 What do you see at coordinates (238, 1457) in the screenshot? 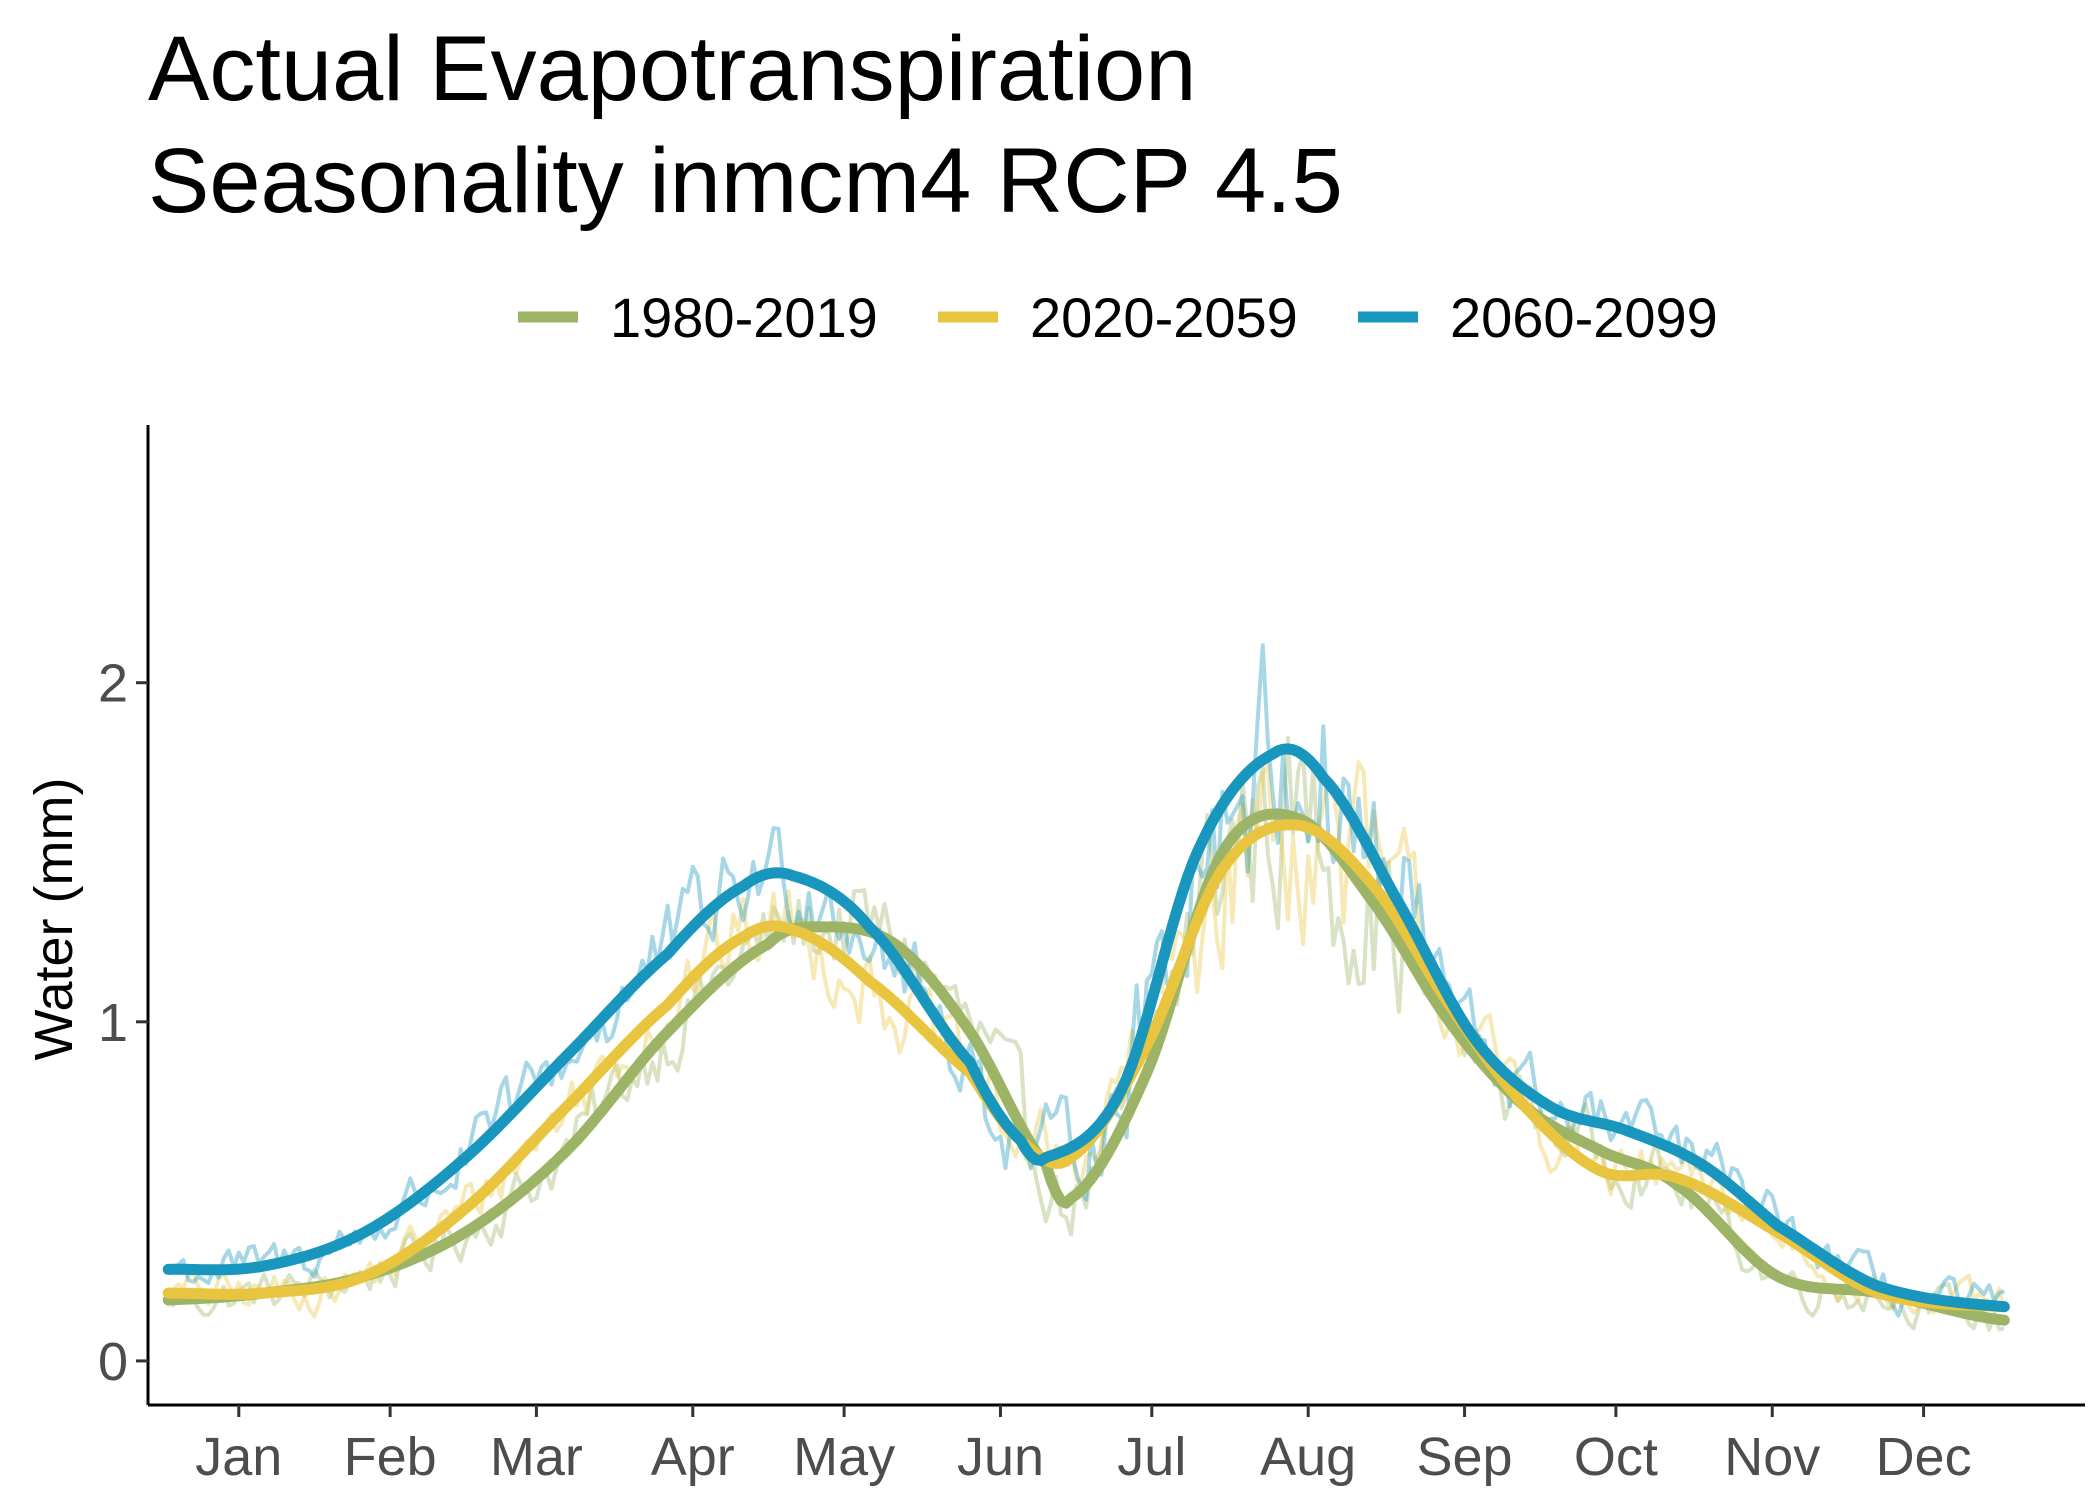
I see `x-tick-label: Jan` at bounding box center [238, 1457].